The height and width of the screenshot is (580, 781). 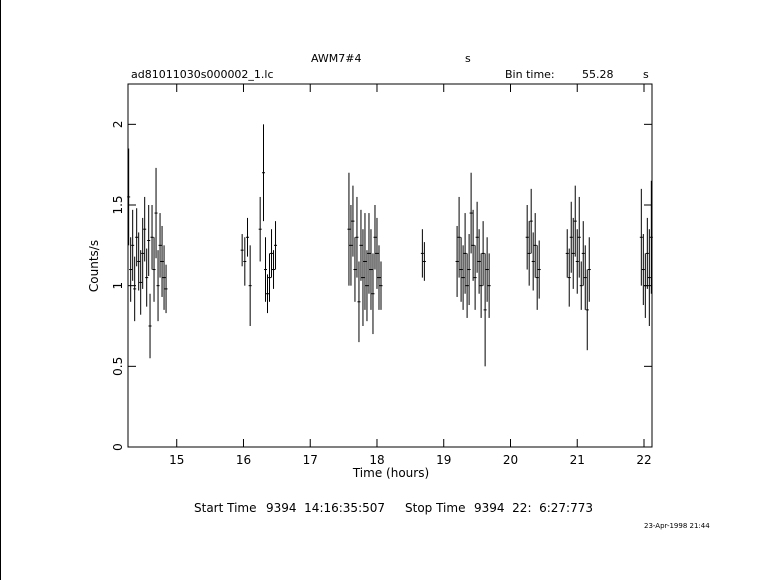 What do you see at coordinates (390, 473) in the screenshot?
I see `x-axis-label: Time (hours)` at bounding box center [390, 473].